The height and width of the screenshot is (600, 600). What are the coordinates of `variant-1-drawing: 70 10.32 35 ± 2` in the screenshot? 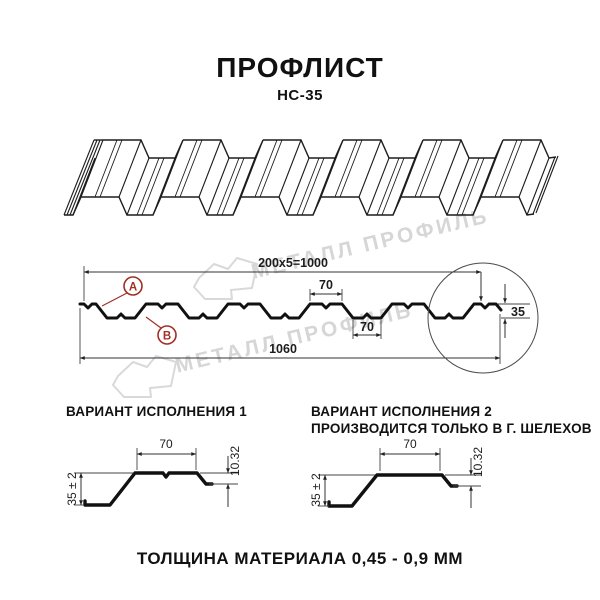 It's located at (153, 472).